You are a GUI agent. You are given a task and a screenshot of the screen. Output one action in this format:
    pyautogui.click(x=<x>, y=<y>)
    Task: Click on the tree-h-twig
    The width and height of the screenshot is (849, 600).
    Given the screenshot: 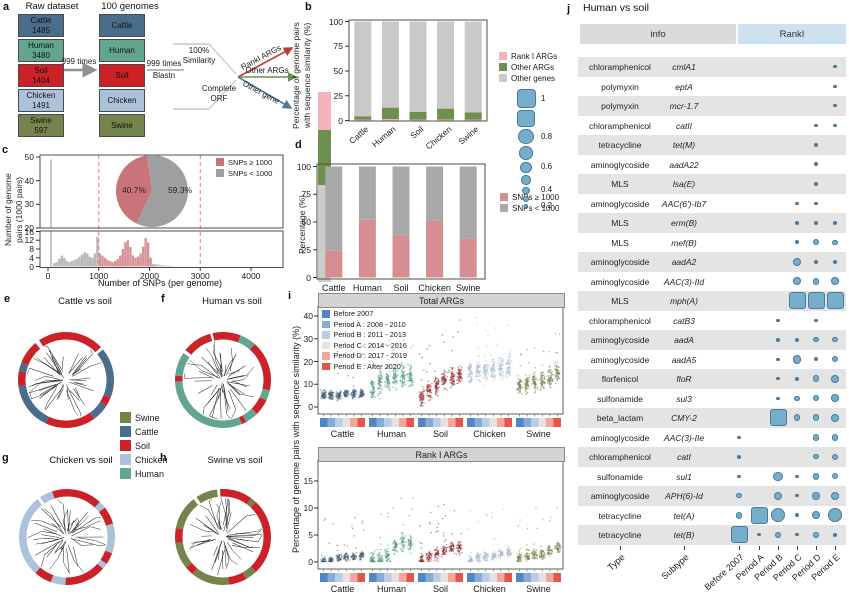 What is the action you would take?
    pyautogui.click(x=234, y=562)
    